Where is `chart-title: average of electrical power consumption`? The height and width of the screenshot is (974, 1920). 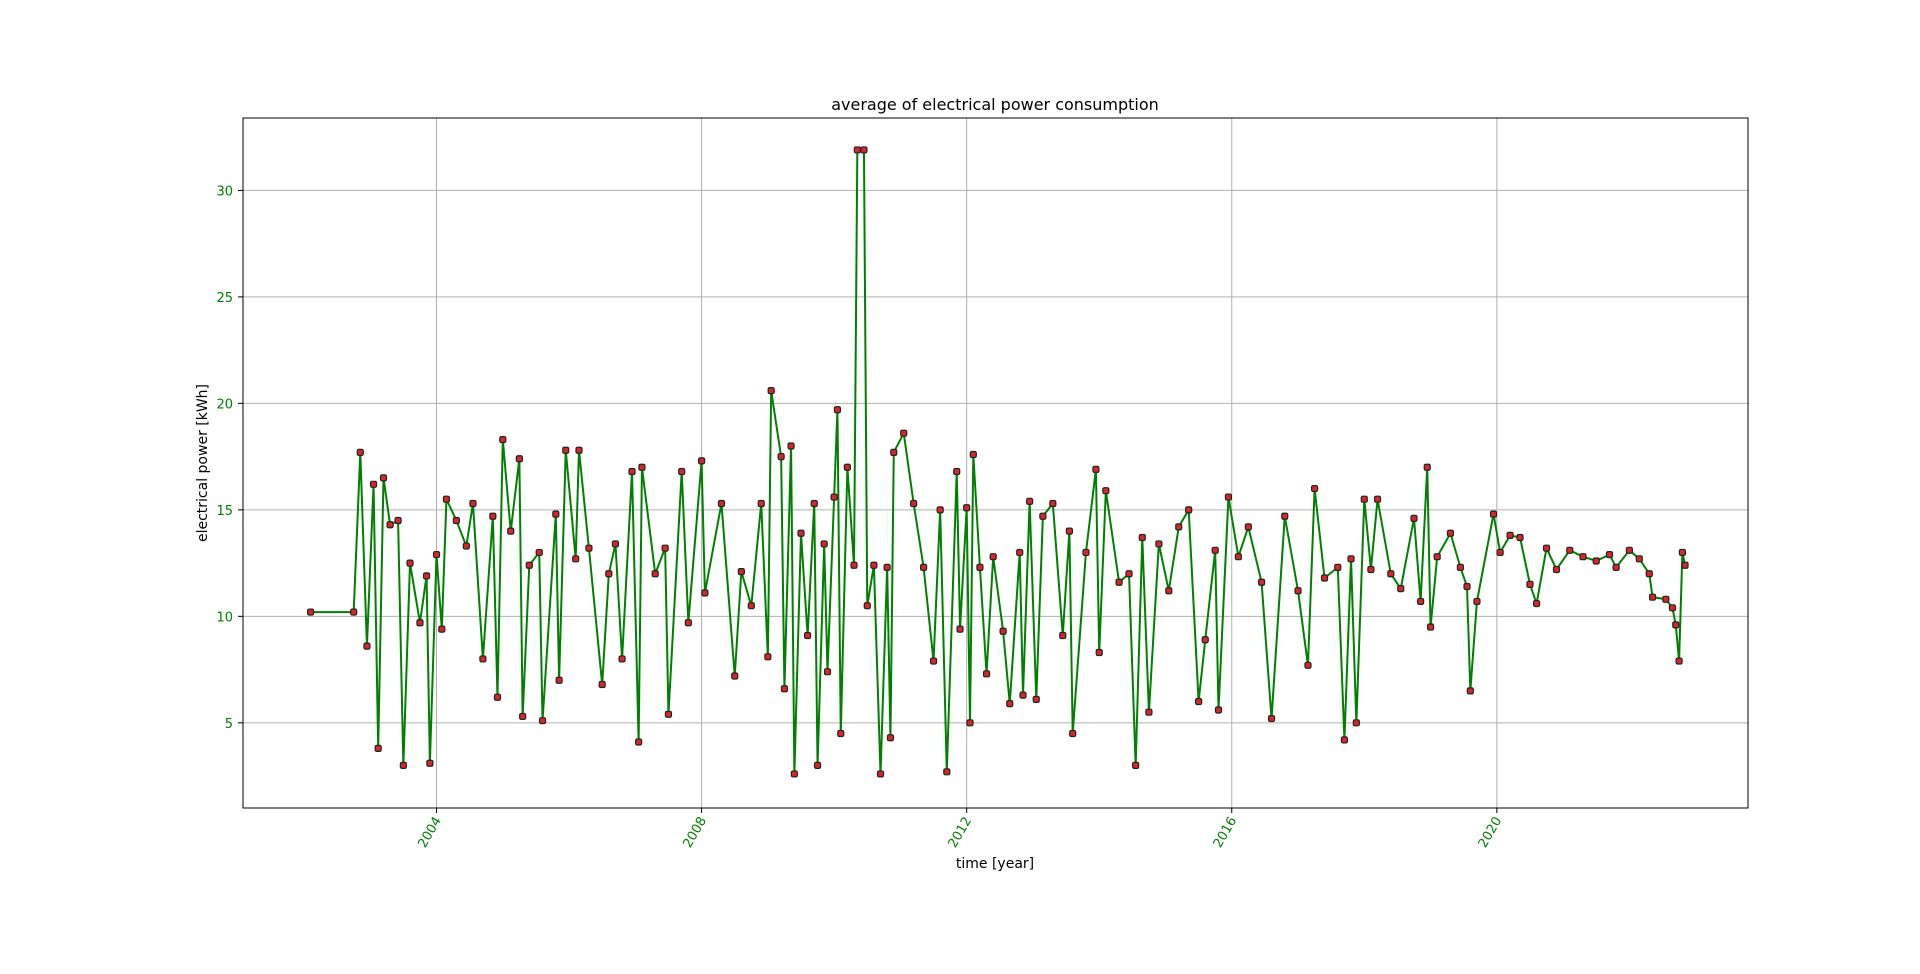 chart-title: average of electrical power consumption is located at coordinates (995, 104).